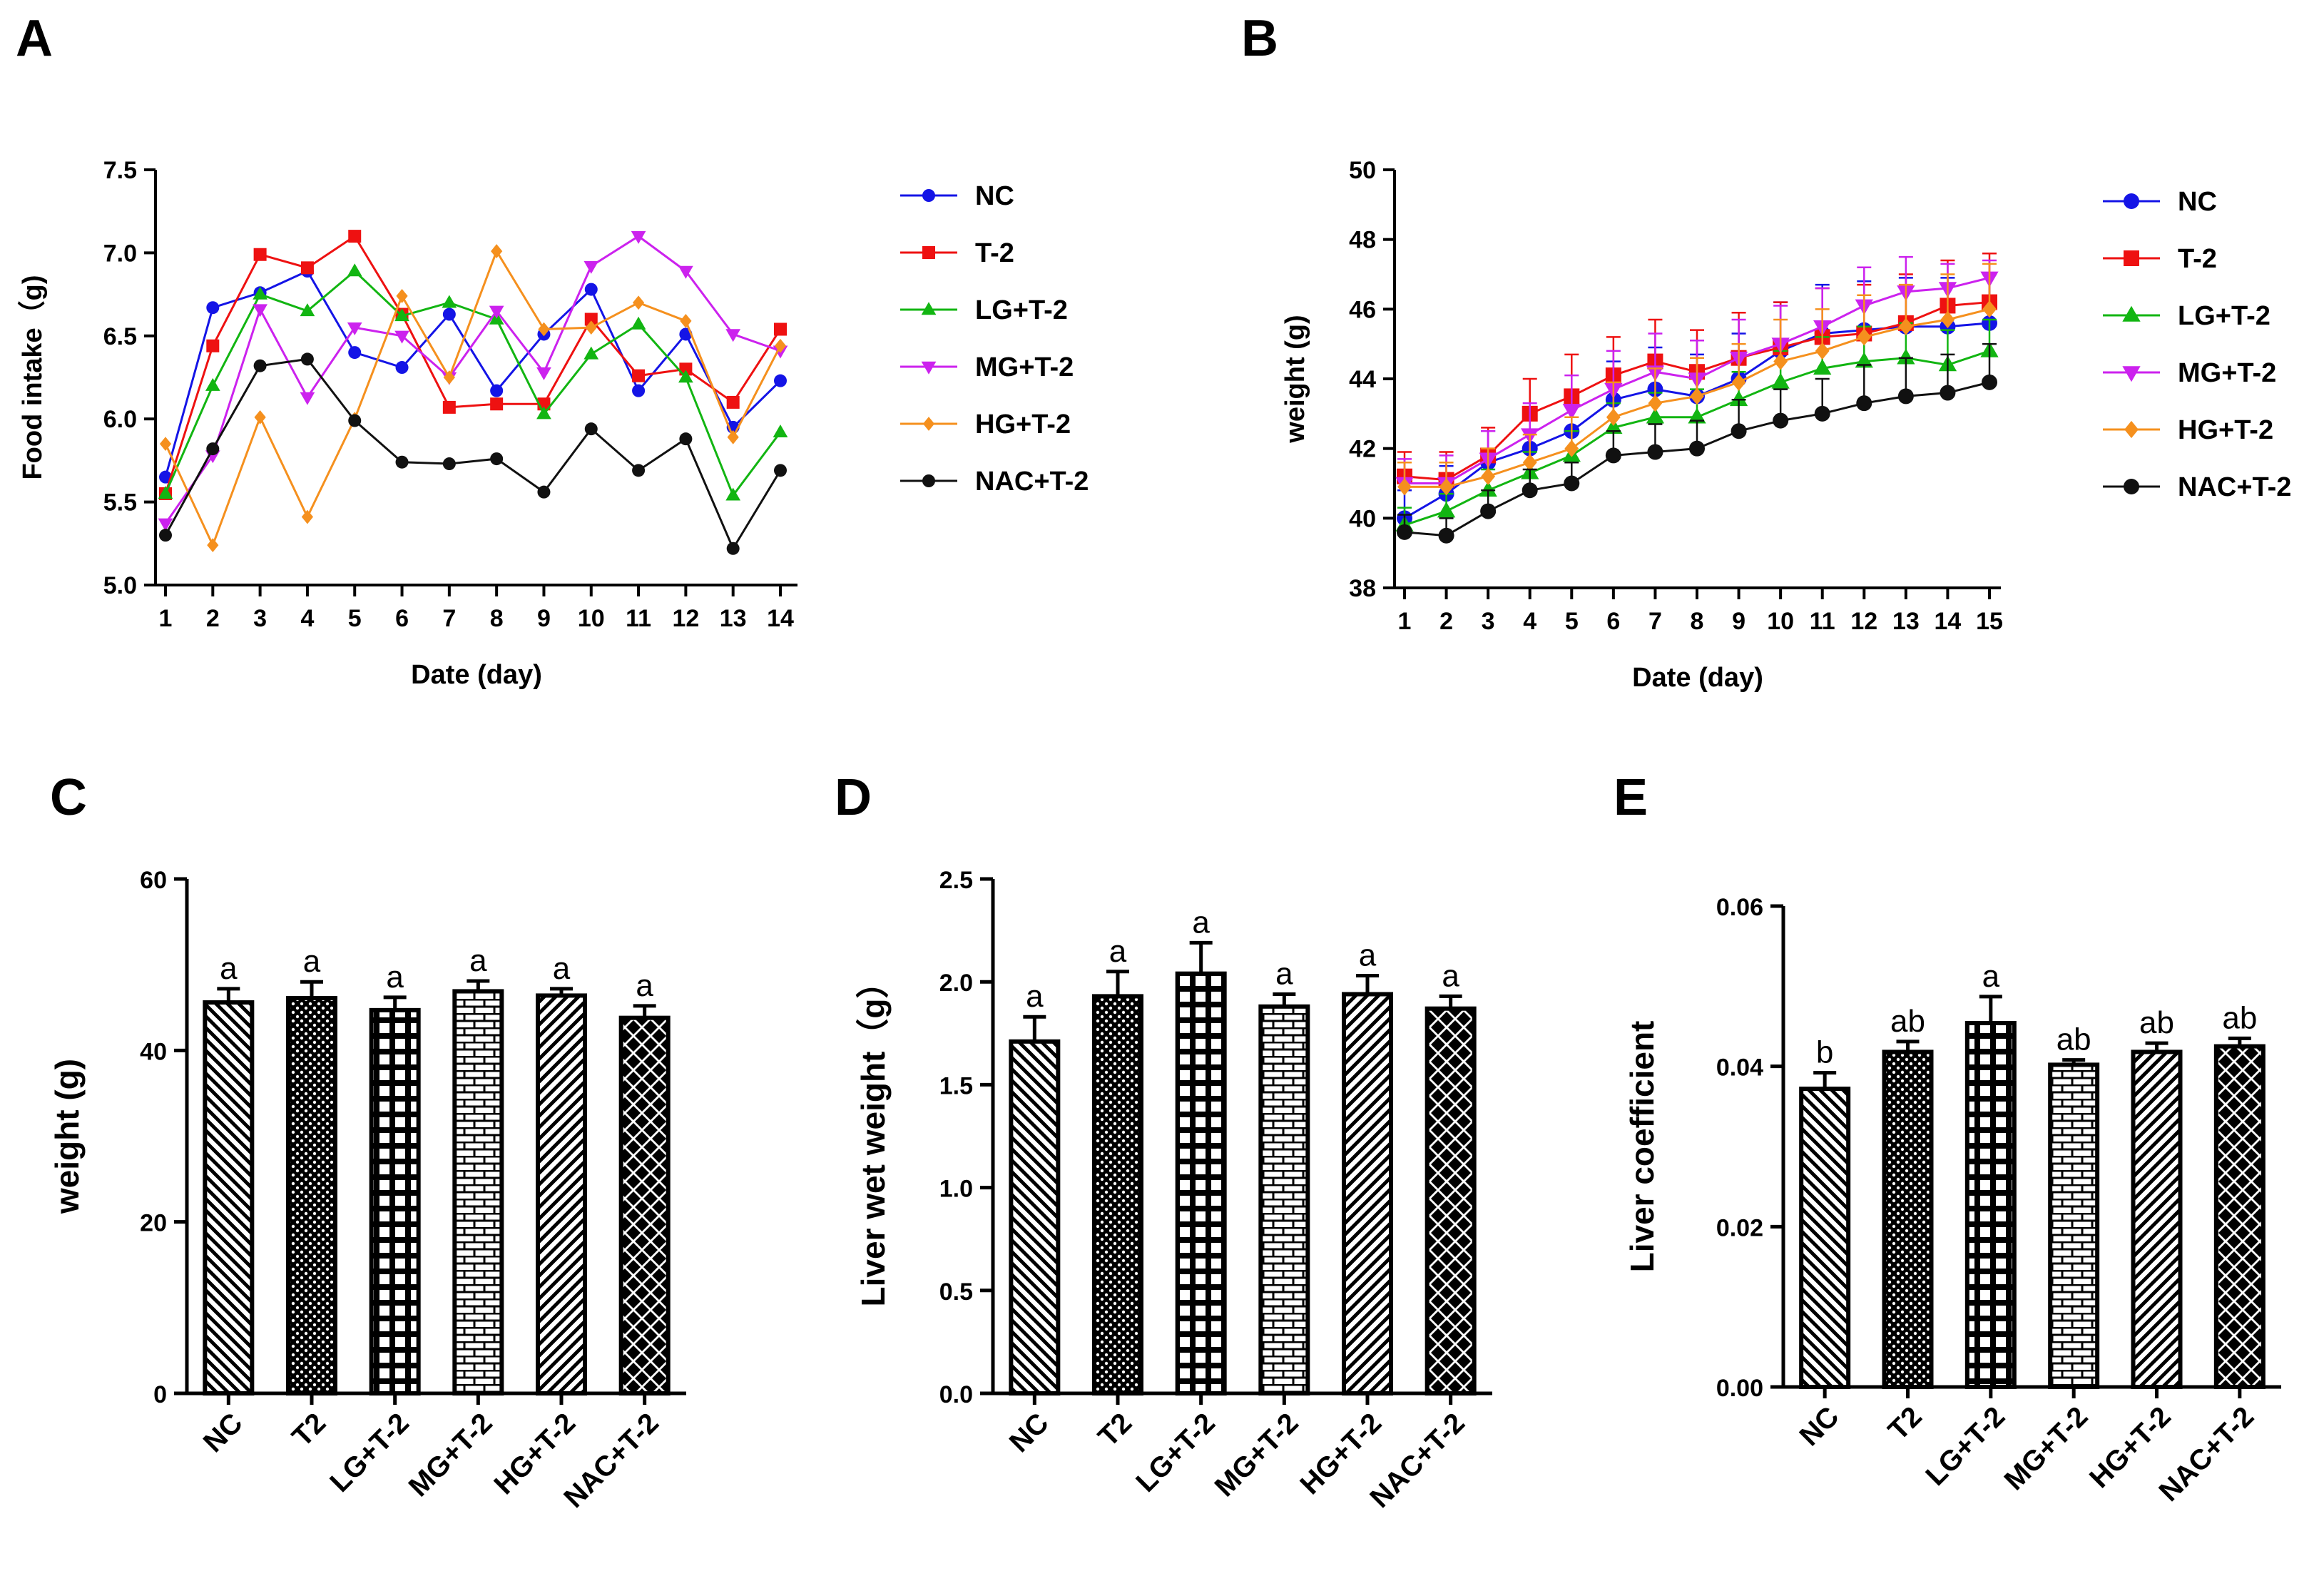  Describe the element at coordinates (1362, 170) in the screenshot. I see `y-tick-label: 50` at that location.